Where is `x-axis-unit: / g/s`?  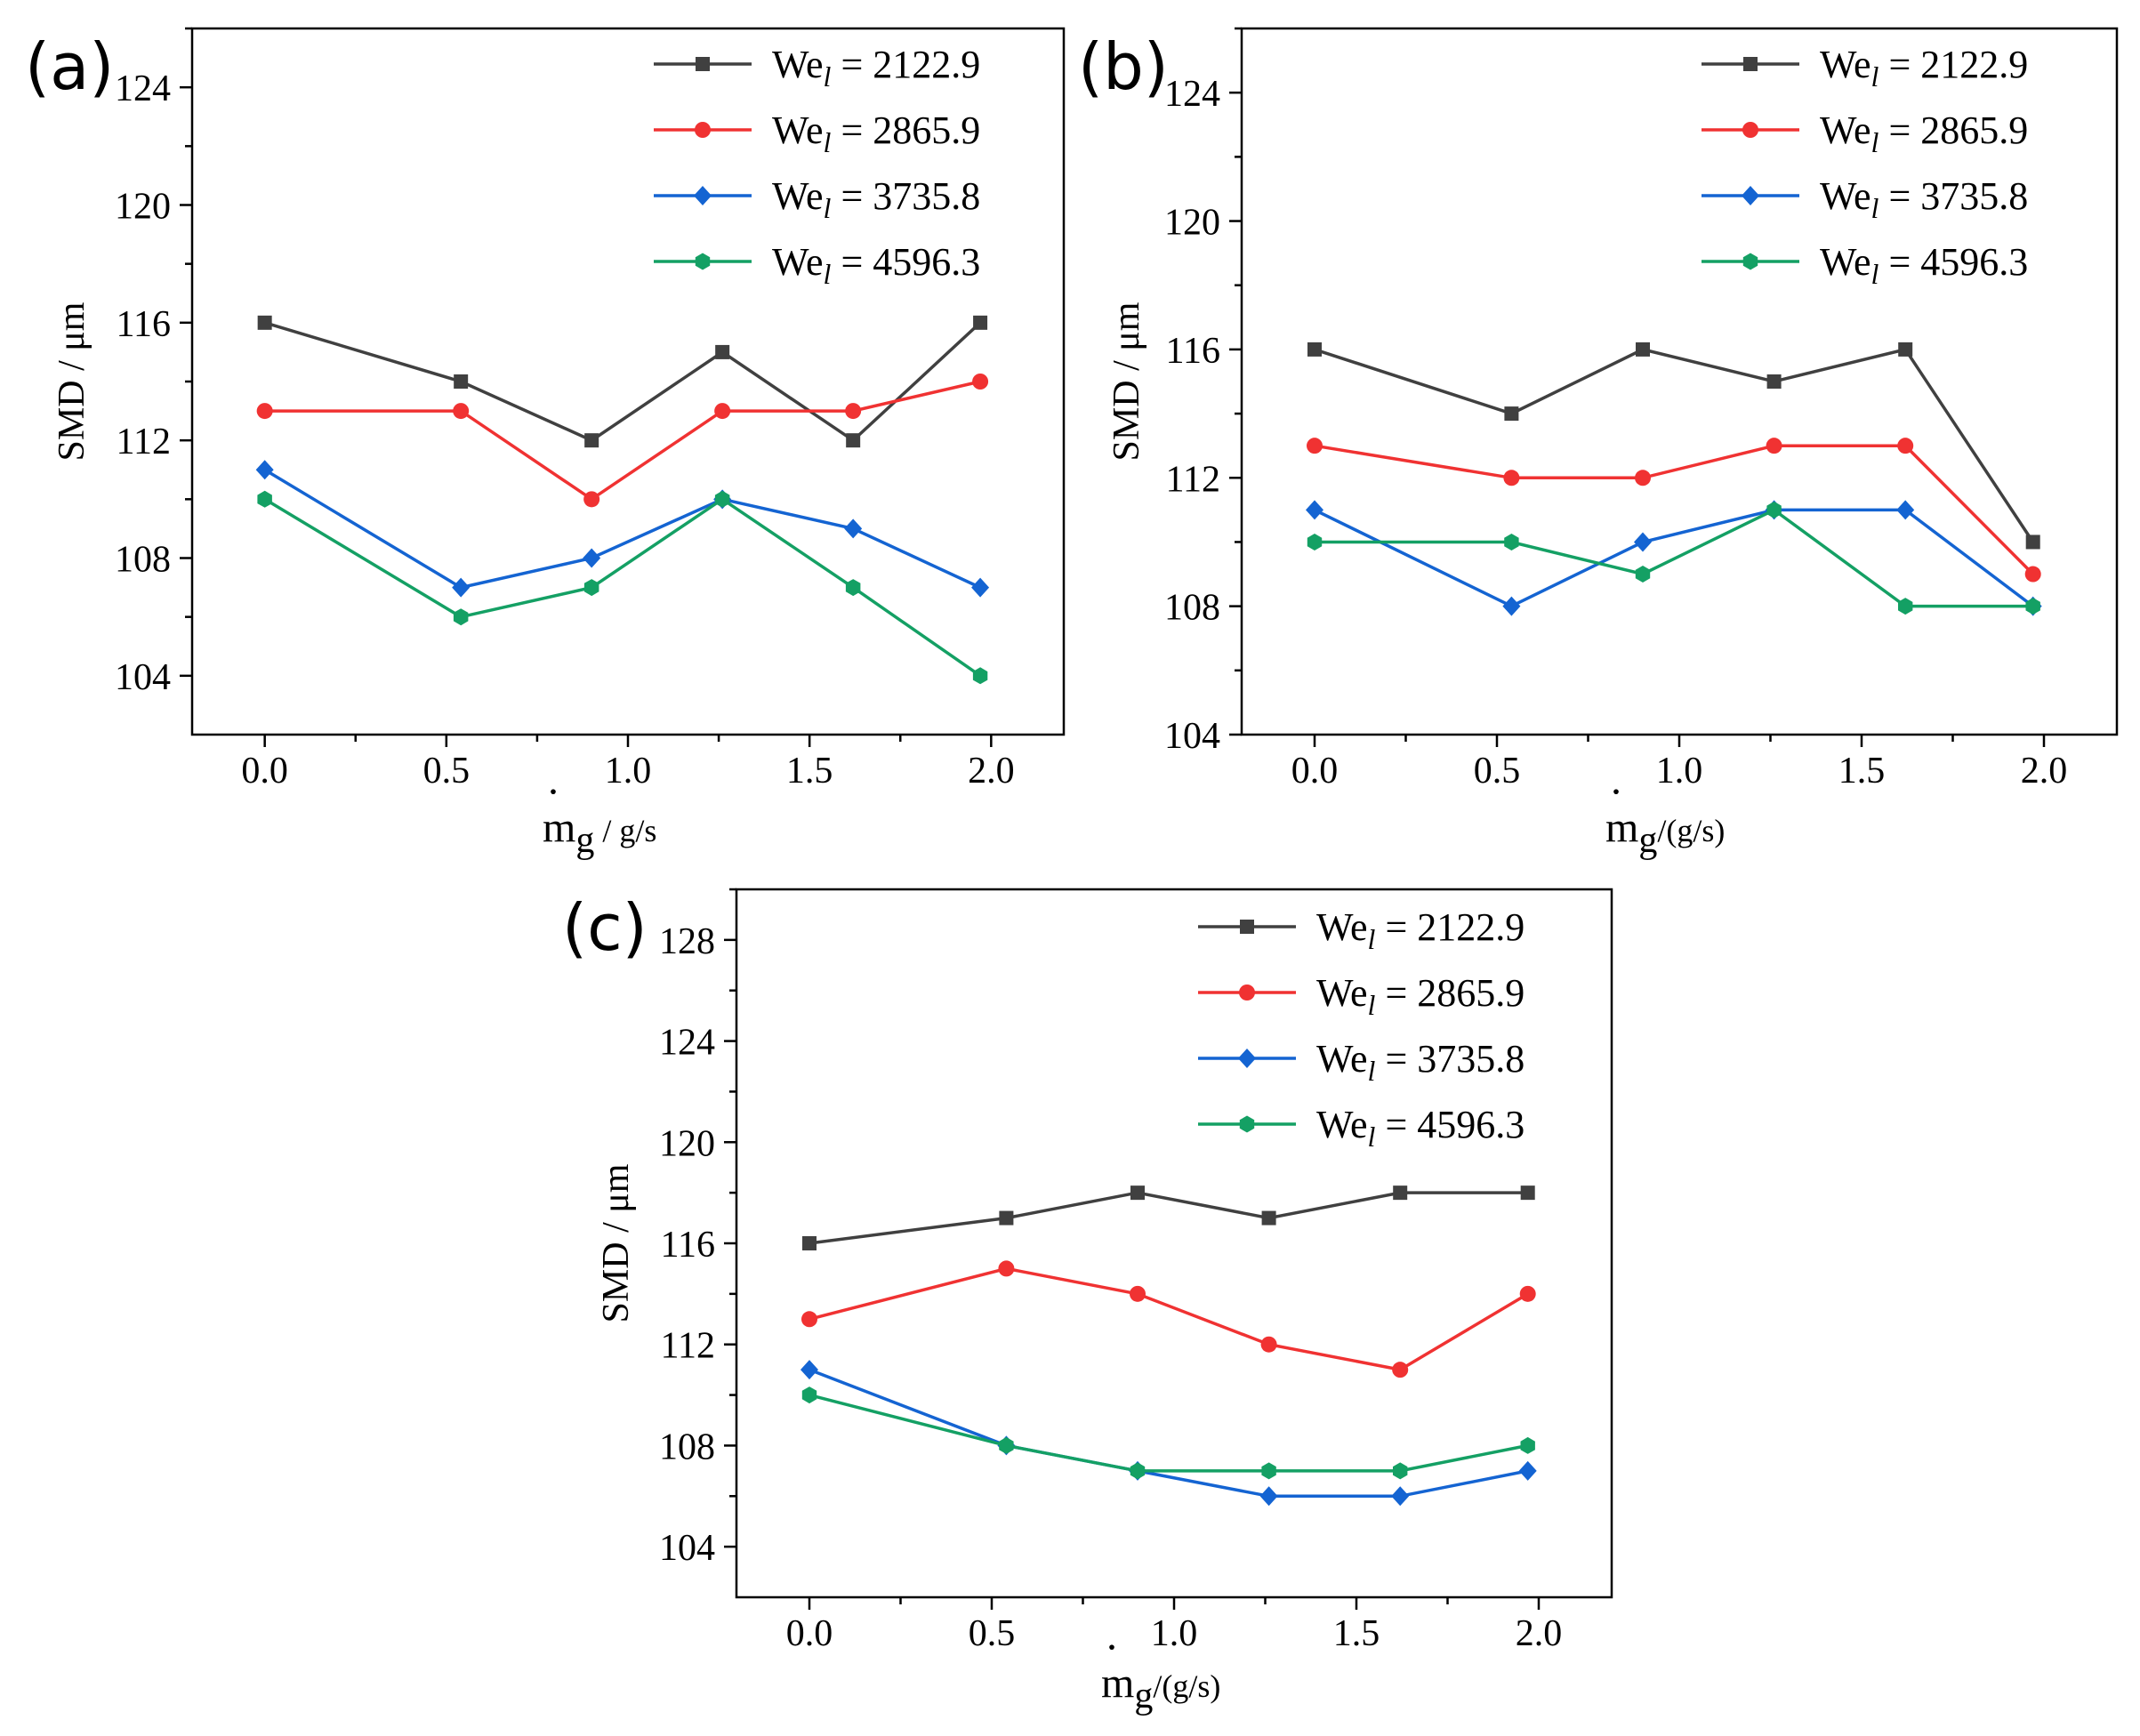
x-axis-unit: / g/s is located at coordinates (625, 830).